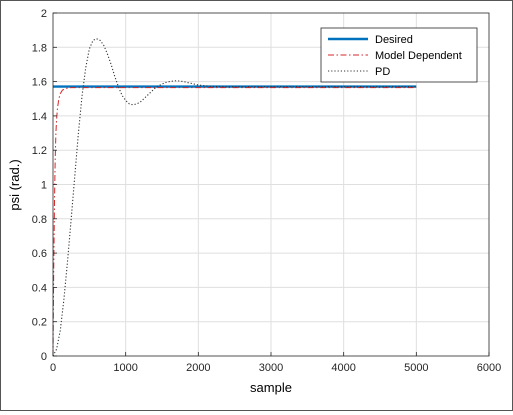 The width and height of the screenshot is (513, 415). I want to click on x-tick-label: 5000, so click(416, 368).